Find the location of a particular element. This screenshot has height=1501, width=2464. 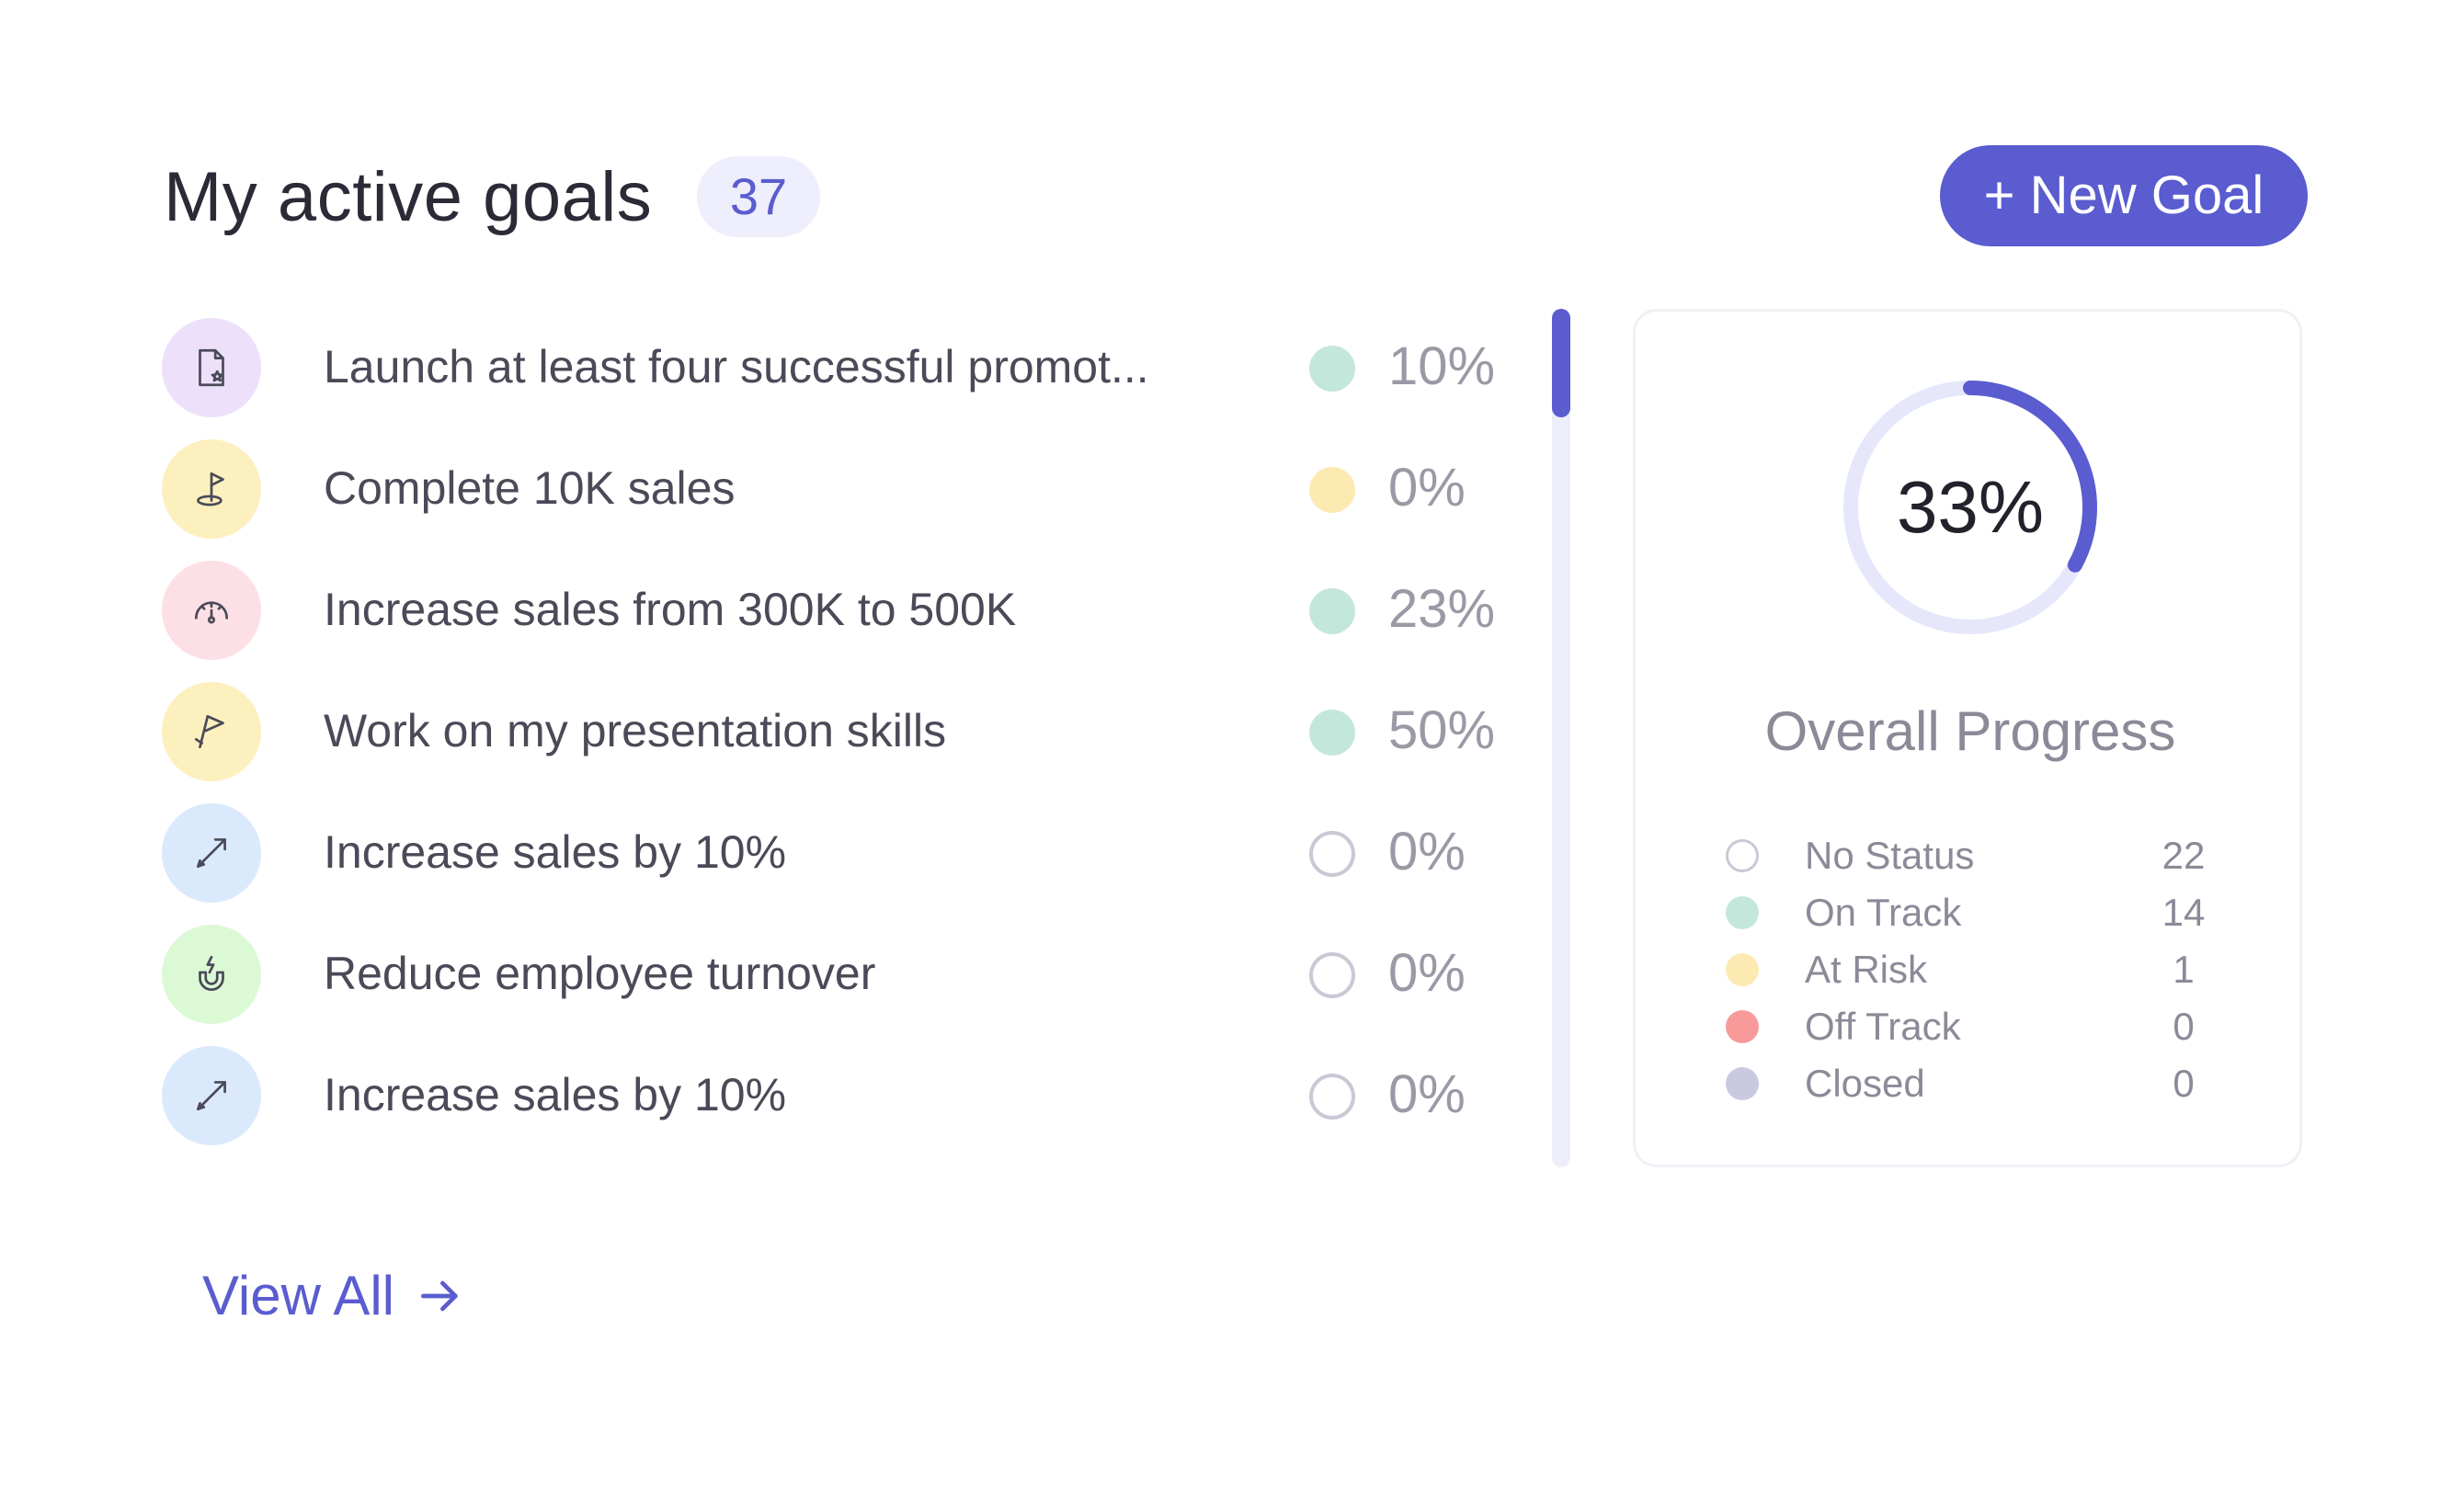

goal-row: Work on my presentation skills 50% is located at coordinates (851, 733).